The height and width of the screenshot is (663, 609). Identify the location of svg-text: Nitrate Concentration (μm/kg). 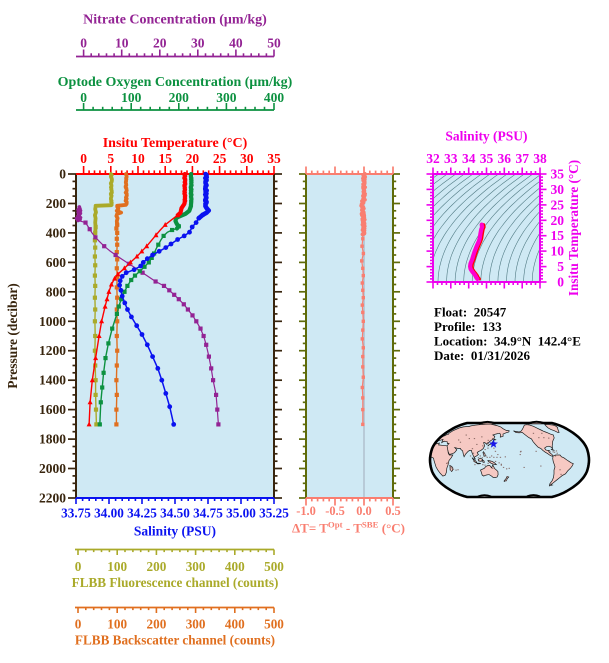
(175, 20).